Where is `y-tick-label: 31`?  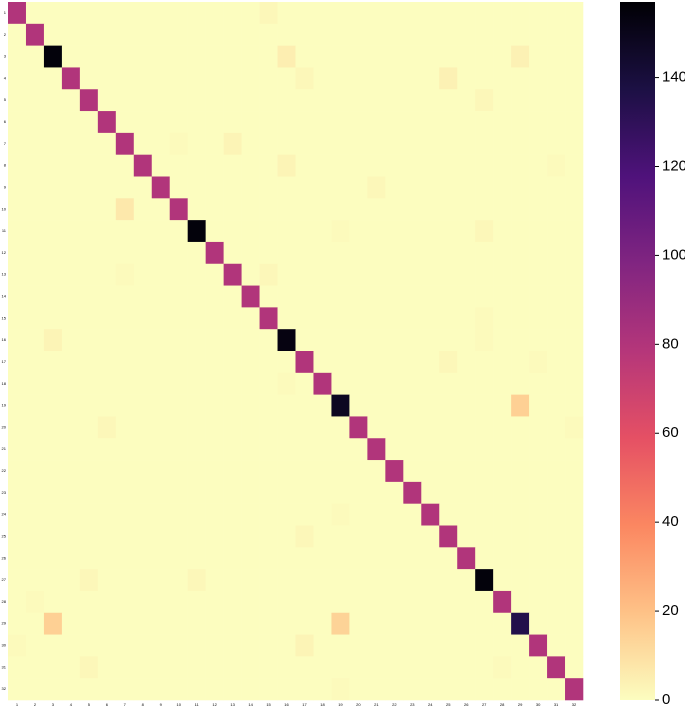 y-tick-label: 31 is located at coordinates (4, 666).